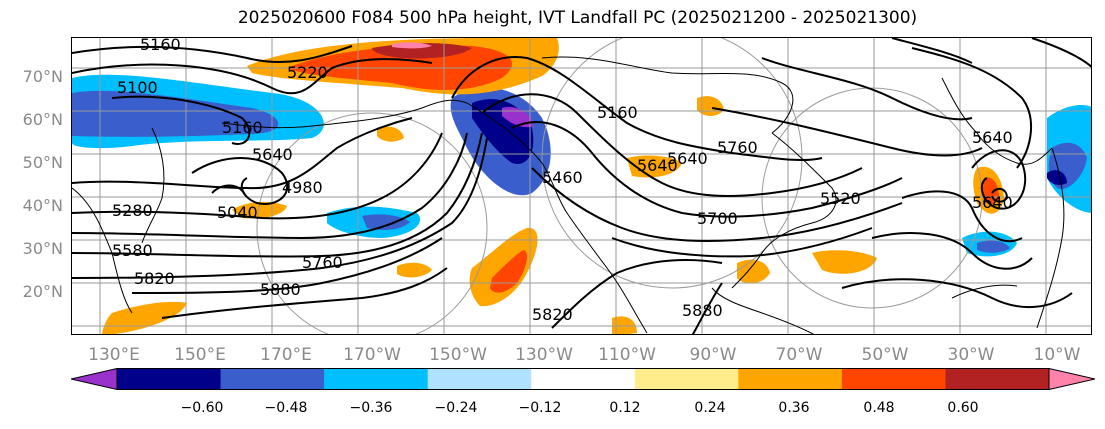  What do you see at coordinates (286, 408) in the screenshot?
I see `colorbar-tick: −0.48` at bounding box center [286, 408].